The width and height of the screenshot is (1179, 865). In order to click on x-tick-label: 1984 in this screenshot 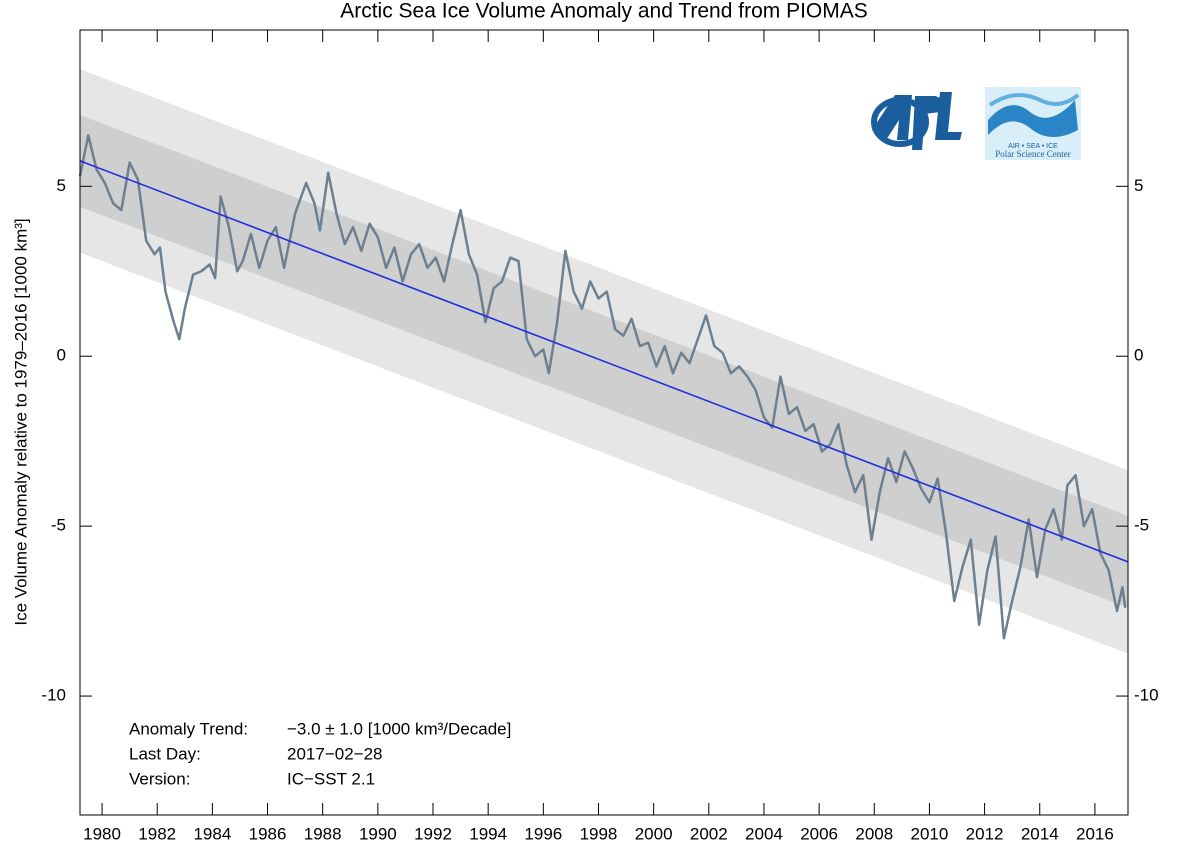, I will do `click(212, 833)`.